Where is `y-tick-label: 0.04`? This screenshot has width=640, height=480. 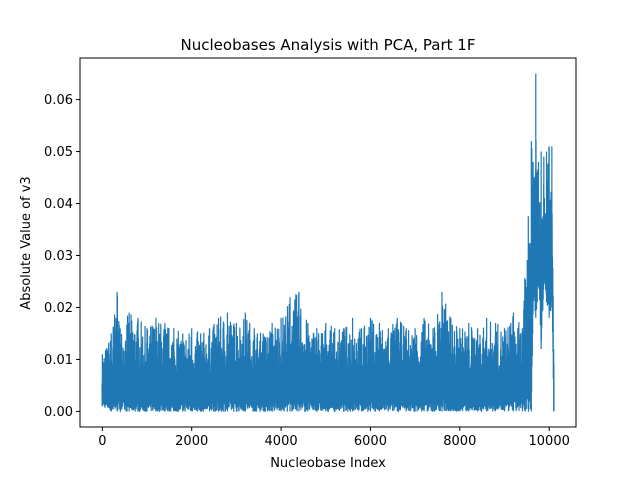
y-tick-label: 0.04 is located at coordinates (58, 204).